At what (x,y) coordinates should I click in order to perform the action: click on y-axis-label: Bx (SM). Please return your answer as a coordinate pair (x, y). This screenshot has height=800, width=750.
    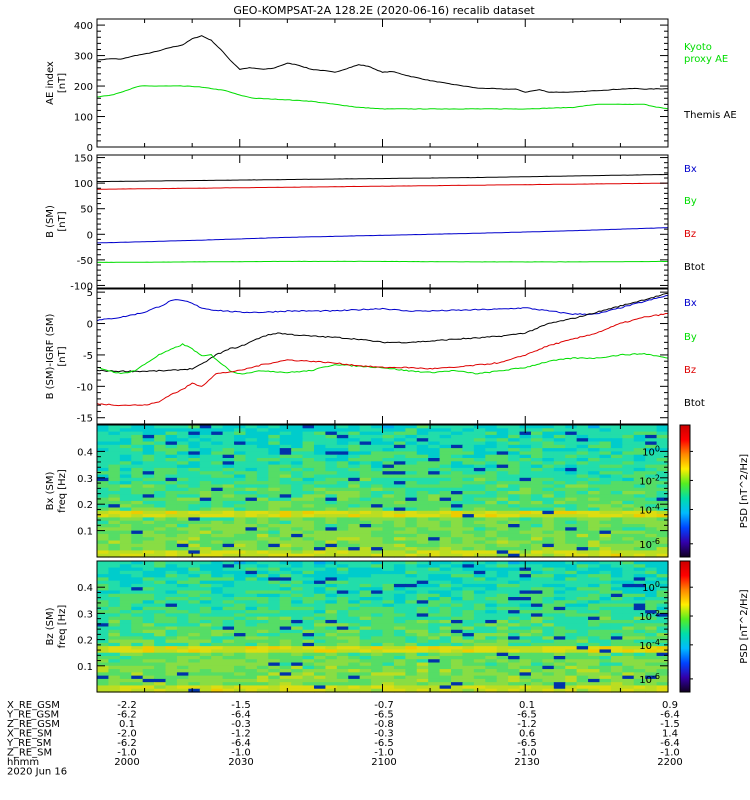
    Looking at the image, I should click on (50, 491).